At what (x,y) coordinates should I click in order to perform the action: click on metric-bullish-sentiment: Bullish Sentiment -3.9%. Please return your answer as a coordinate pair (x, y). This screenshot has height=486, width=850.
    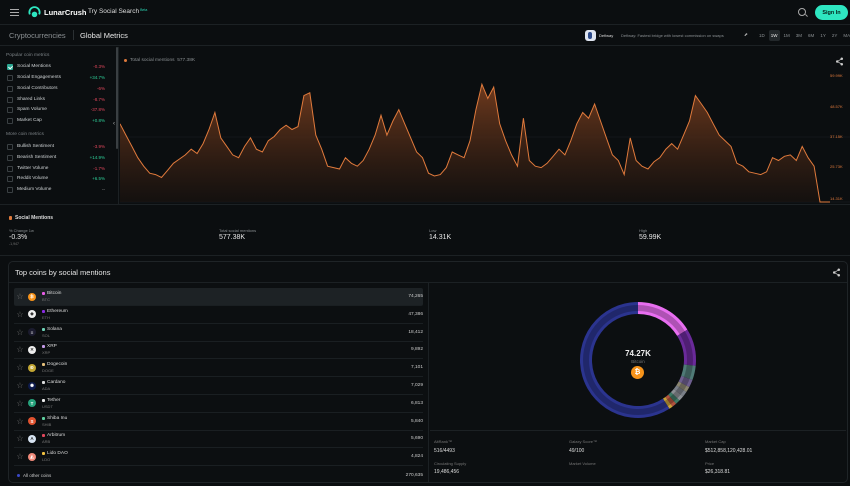
    Looking at the image, I should click on (56, 146).